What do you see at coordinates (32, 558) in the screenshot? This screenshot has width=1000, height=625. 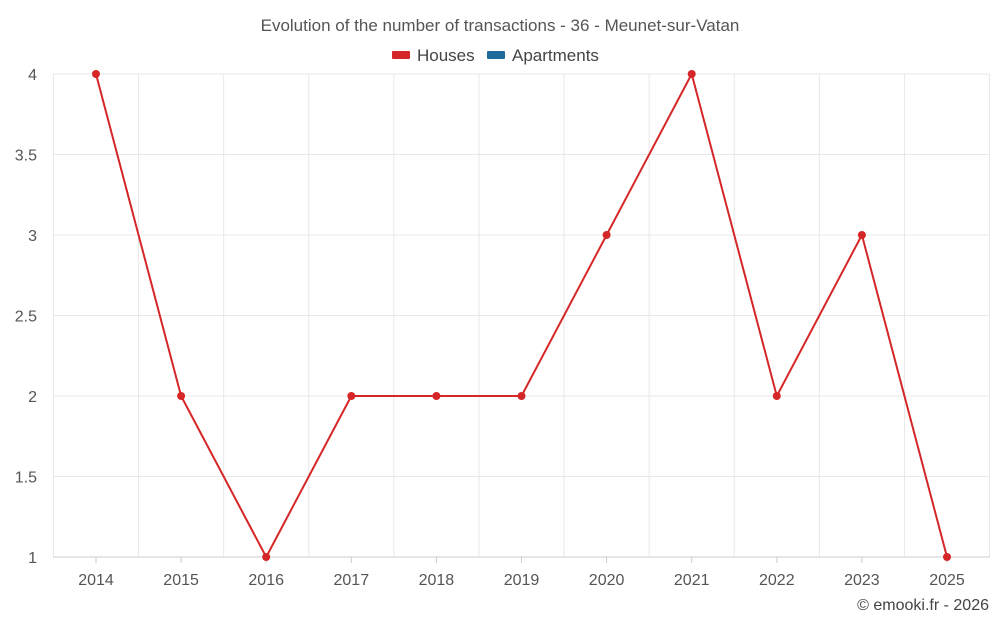 I see `y-tick-label: 1` at bounding box center [32, 558].